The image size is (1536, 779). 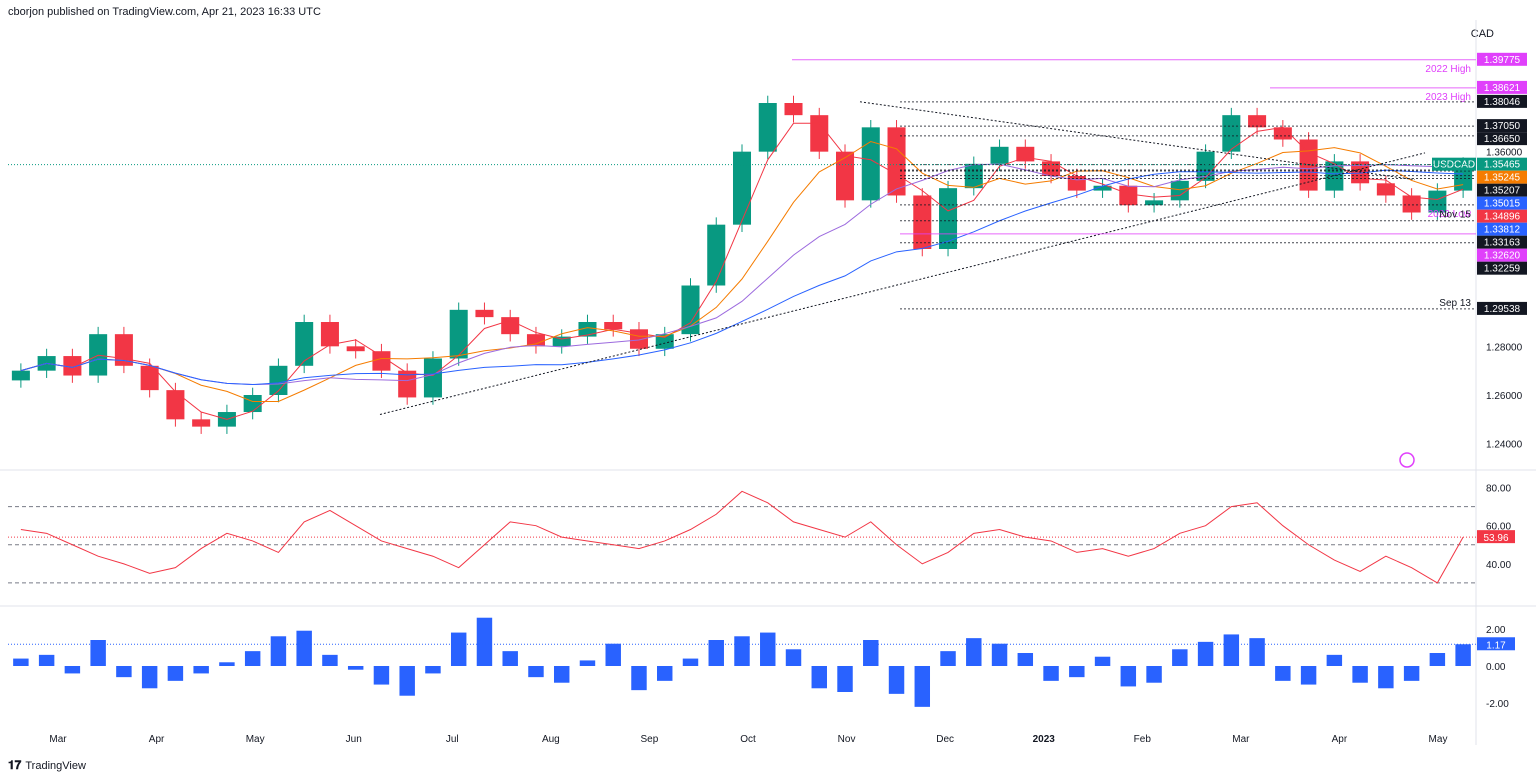 I want to click on time-label: Aug, so click(x=551, y=739).